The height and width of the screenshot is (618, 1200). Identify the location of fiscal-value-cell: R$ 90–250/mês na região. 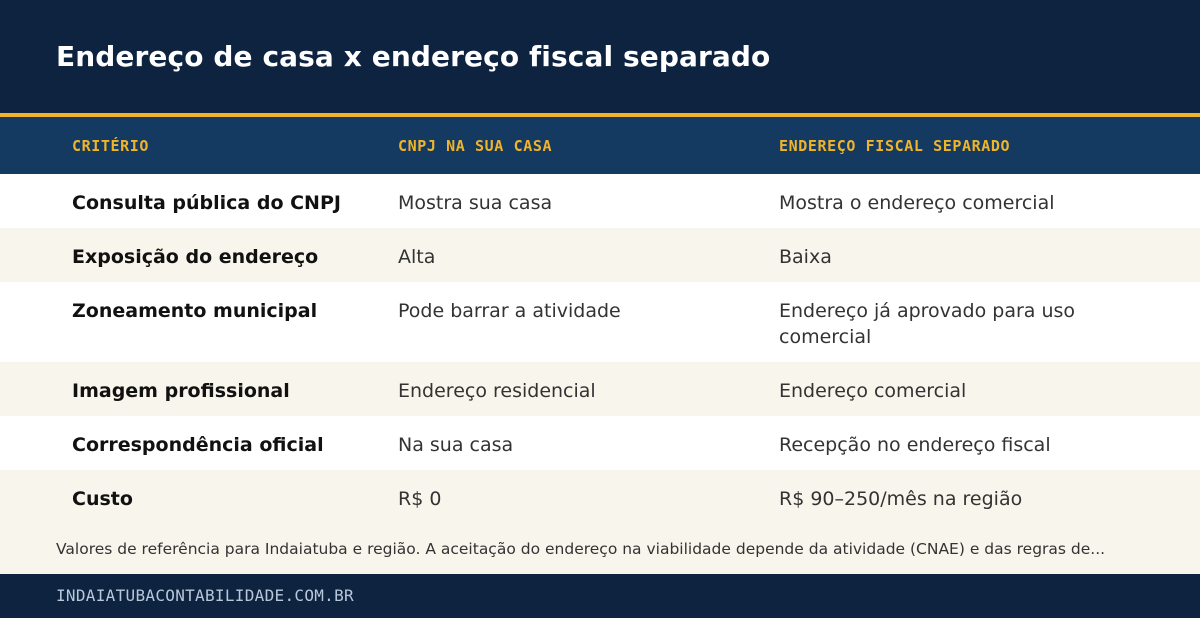
(901, 499).